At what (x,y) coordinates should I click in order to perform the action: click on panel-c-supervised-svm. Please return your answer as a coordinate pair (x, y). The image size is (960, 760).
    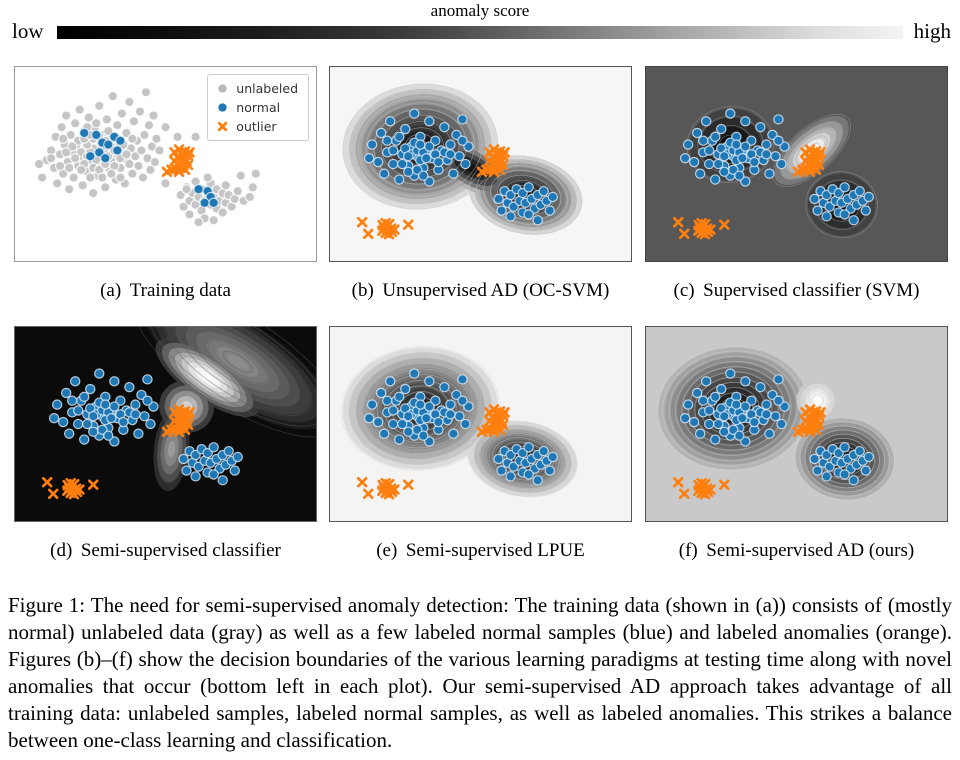
    Looking at the image, I should click on (796, 164).